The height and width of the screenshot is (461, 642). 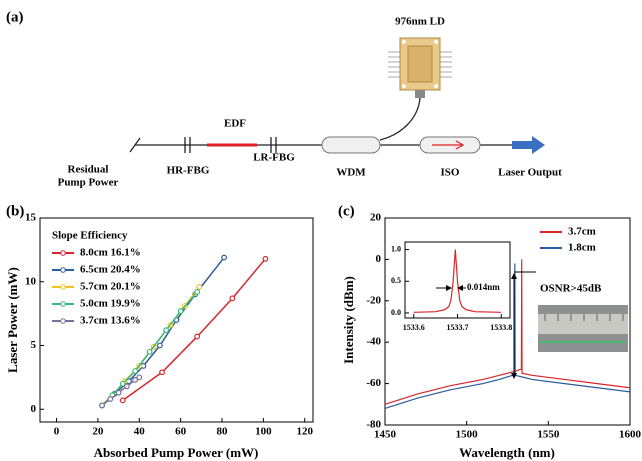 What do you see at coordinates (140, 432) in the screenshot?
I see `x-tick-label: 40` at bounding box center [140, 432].